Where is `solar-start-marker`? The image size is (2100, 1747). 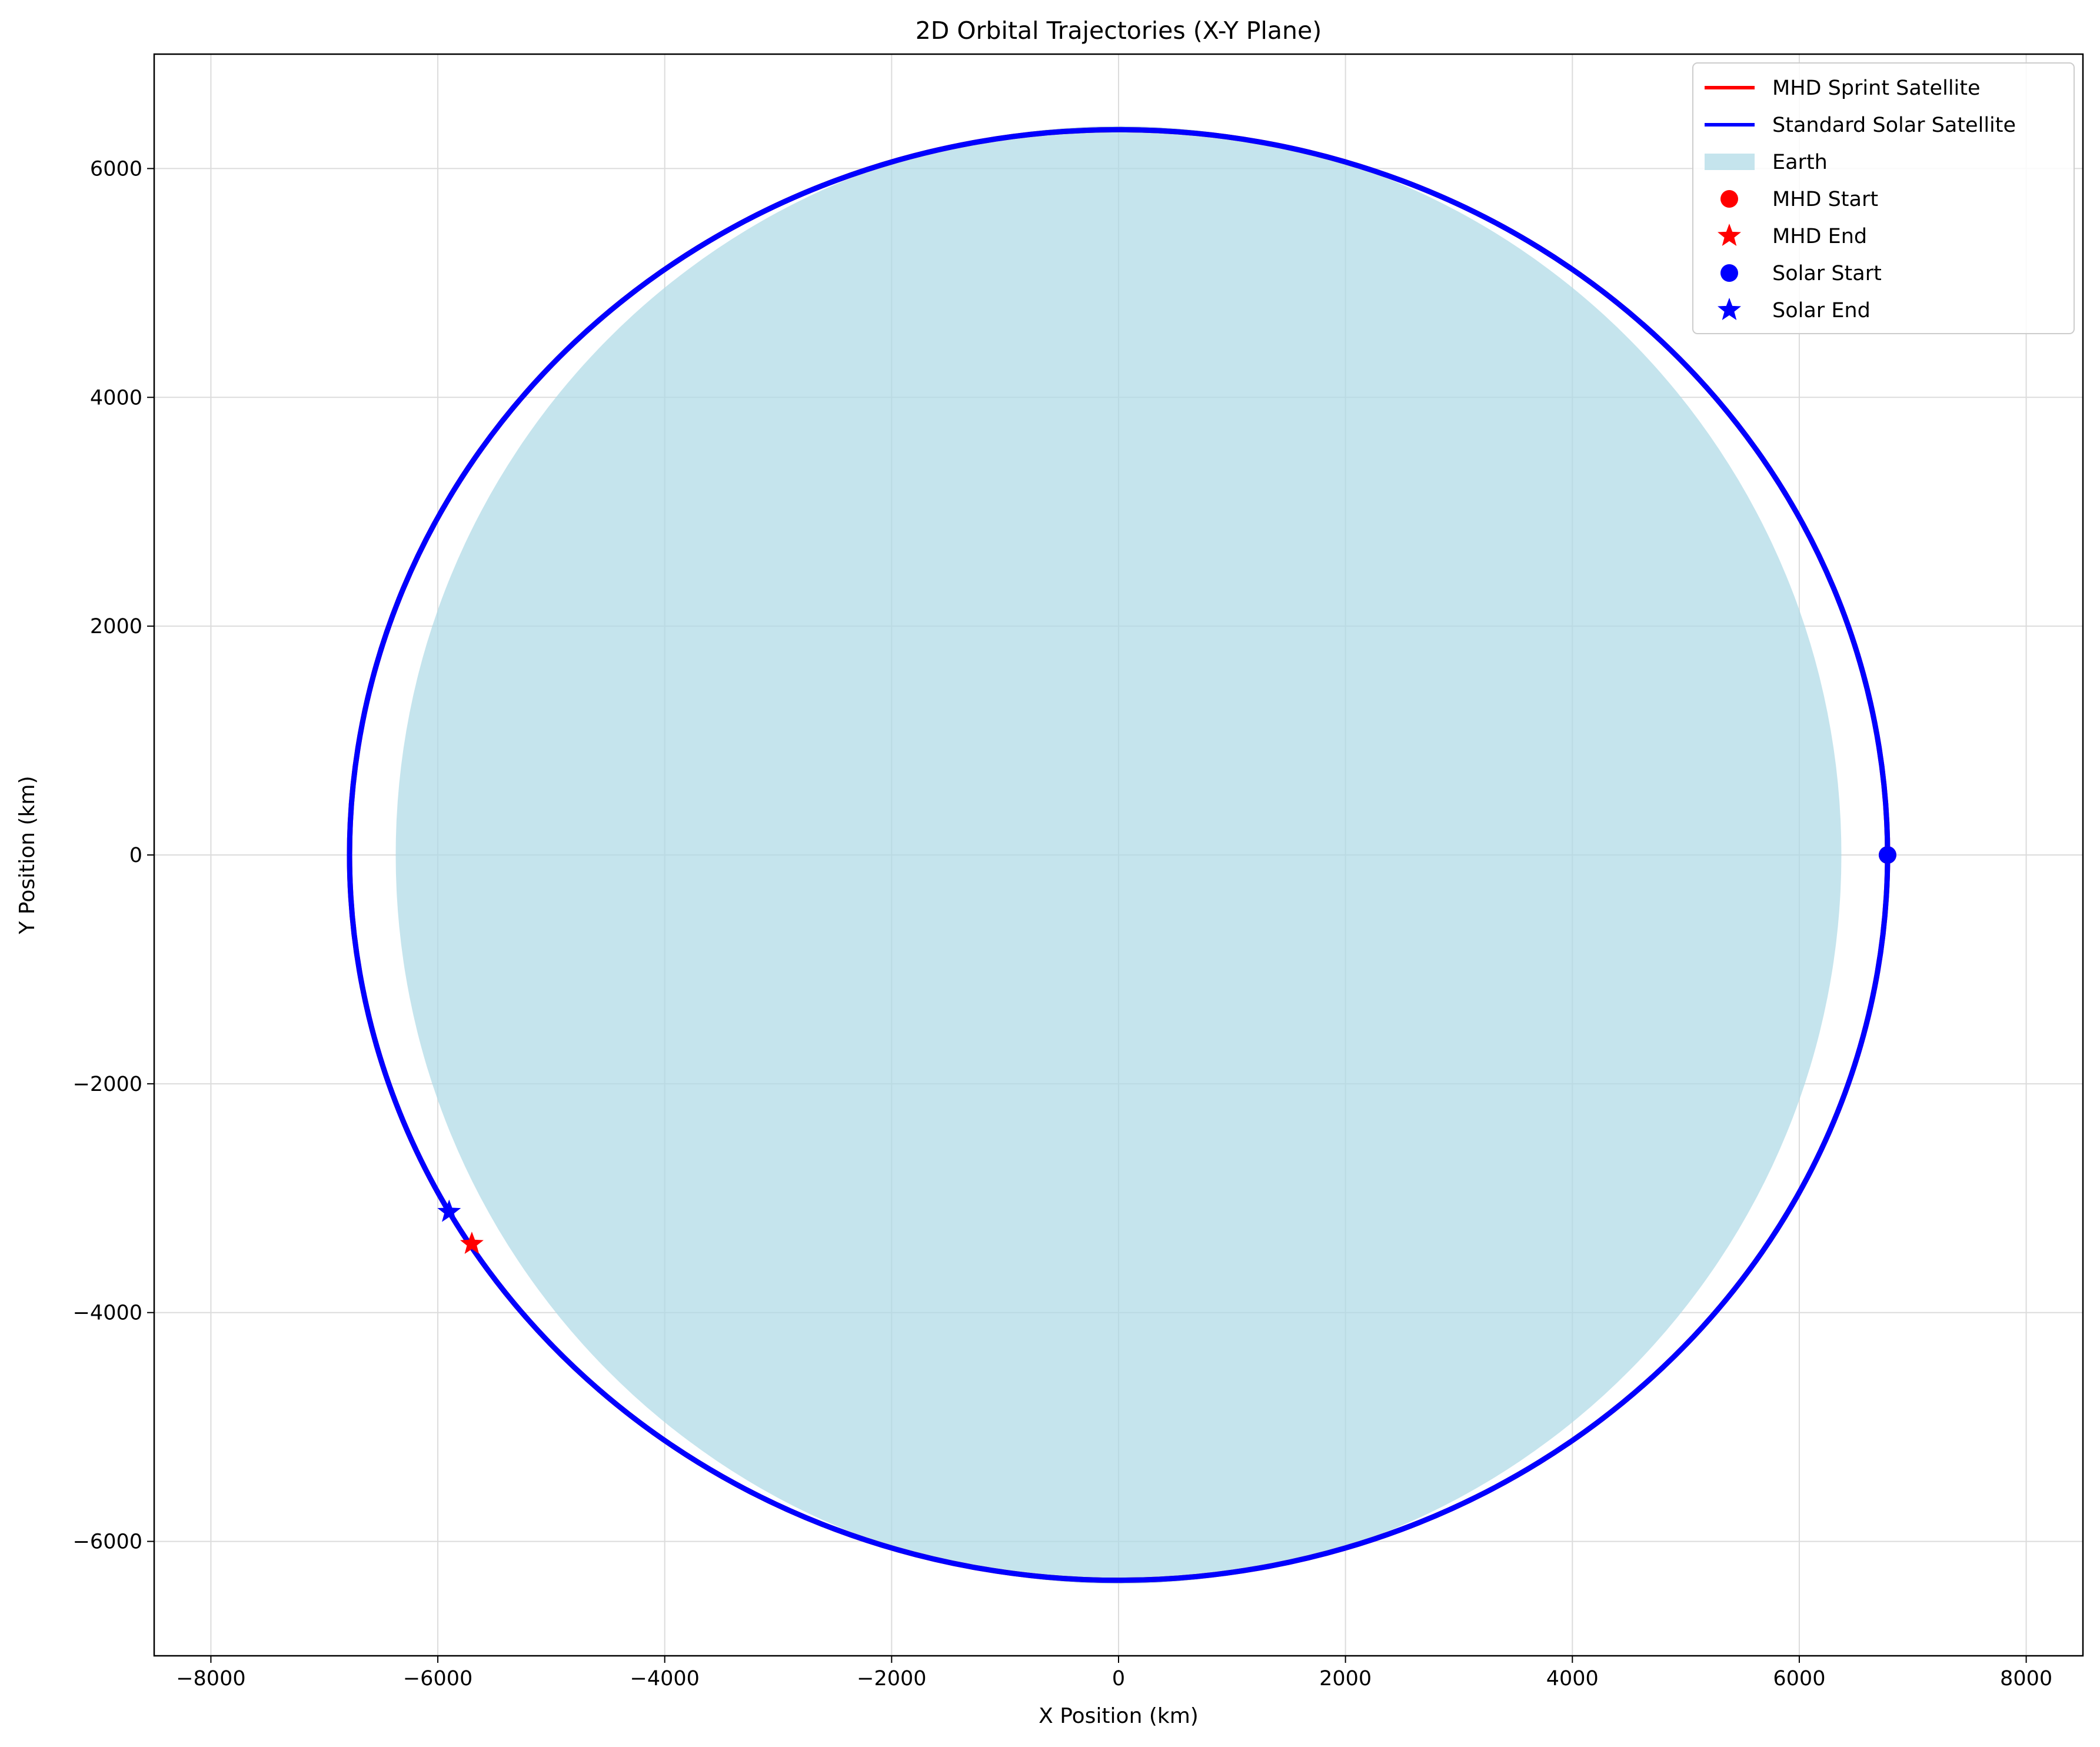
solar-start-marker is located at coordinates (1887, 855).